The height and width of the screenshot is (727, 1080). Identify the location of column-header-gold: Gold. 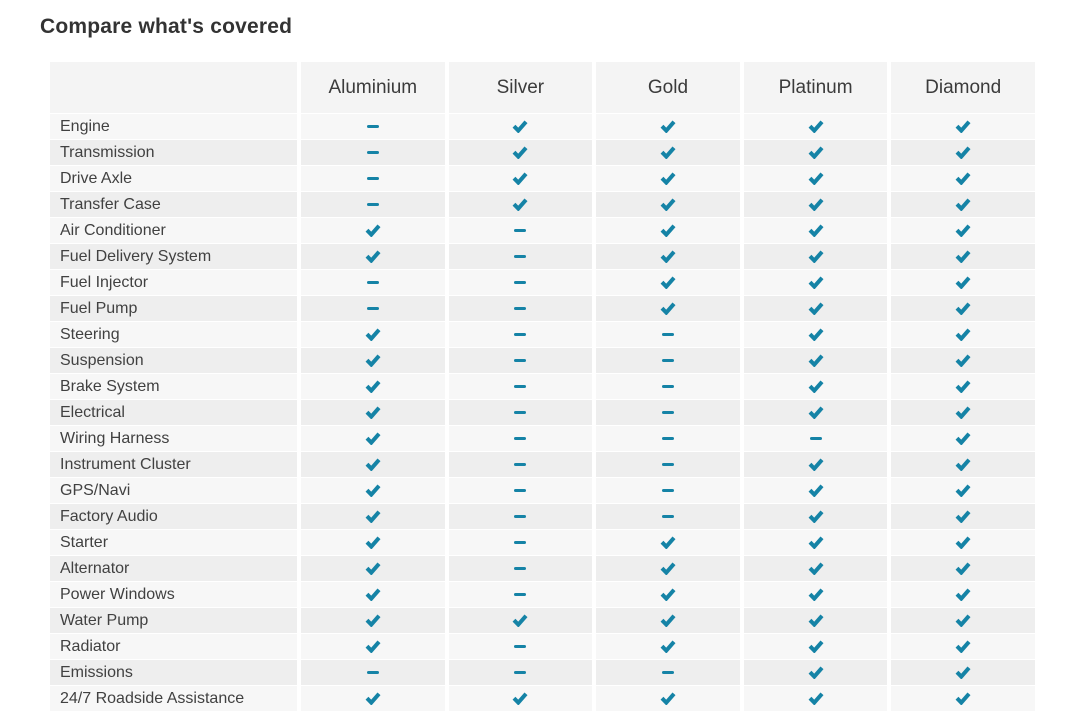
(668, 87).